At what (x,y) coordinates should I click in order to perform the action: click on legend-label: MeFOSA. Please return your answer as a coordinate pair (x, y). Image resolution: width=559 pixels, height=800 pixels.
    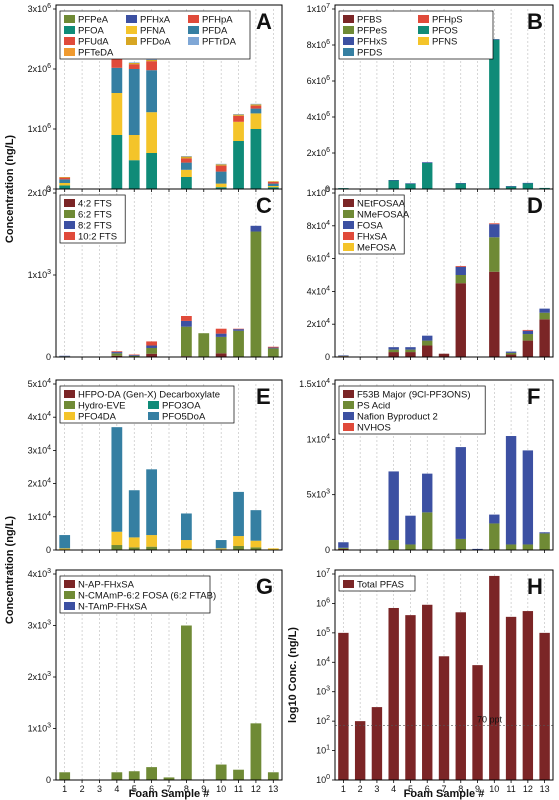
    Looking at the image, I should click on (377, 248).